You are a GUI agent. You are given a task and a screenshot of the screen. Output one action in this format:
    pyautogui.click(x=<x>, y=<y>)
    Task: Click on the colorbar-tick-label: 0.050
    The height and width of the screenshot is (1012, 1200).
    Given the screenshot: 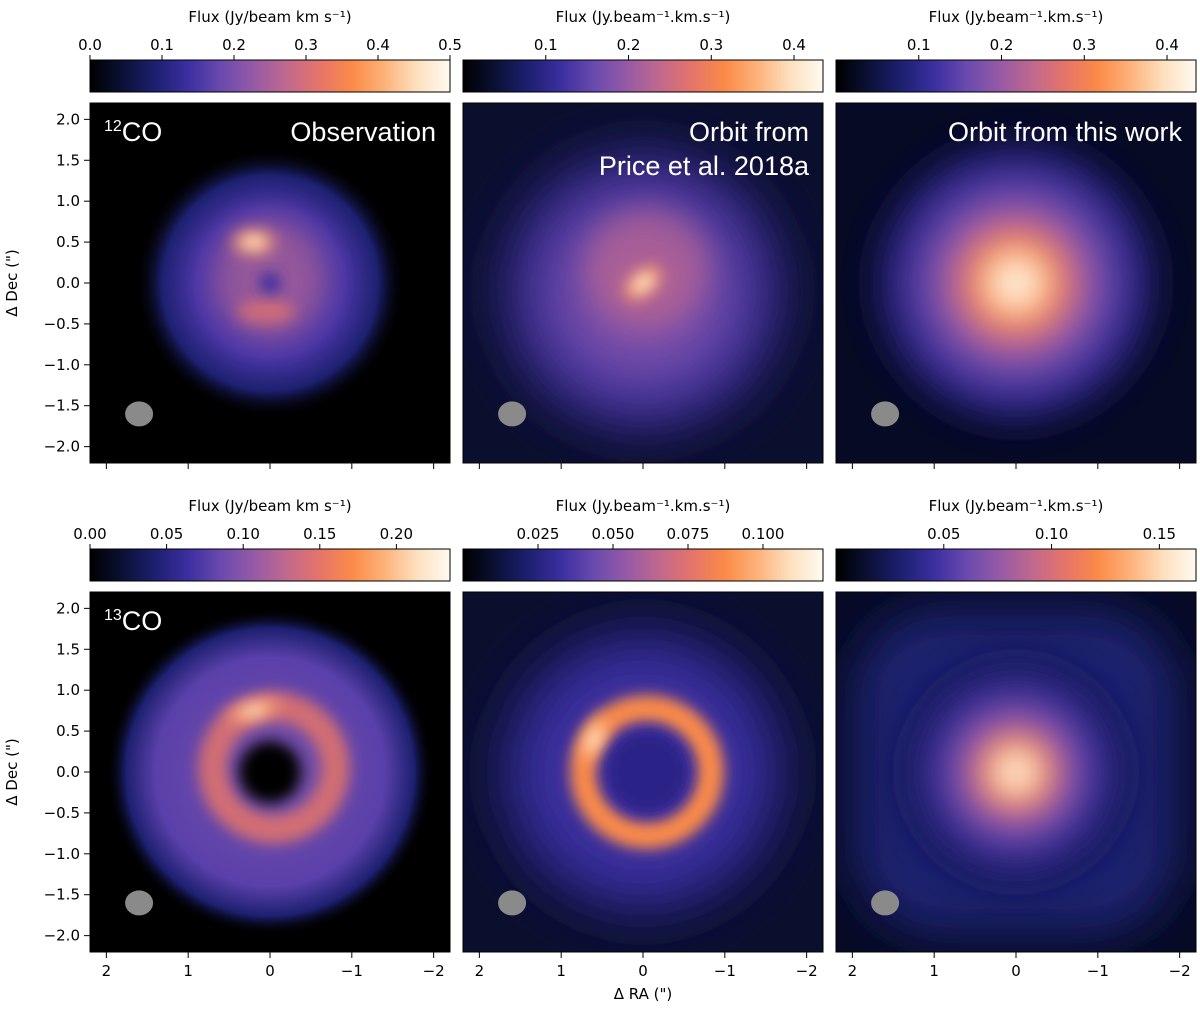 What is the action you would take?
    pyautogui.click(x=613, y=534)
    